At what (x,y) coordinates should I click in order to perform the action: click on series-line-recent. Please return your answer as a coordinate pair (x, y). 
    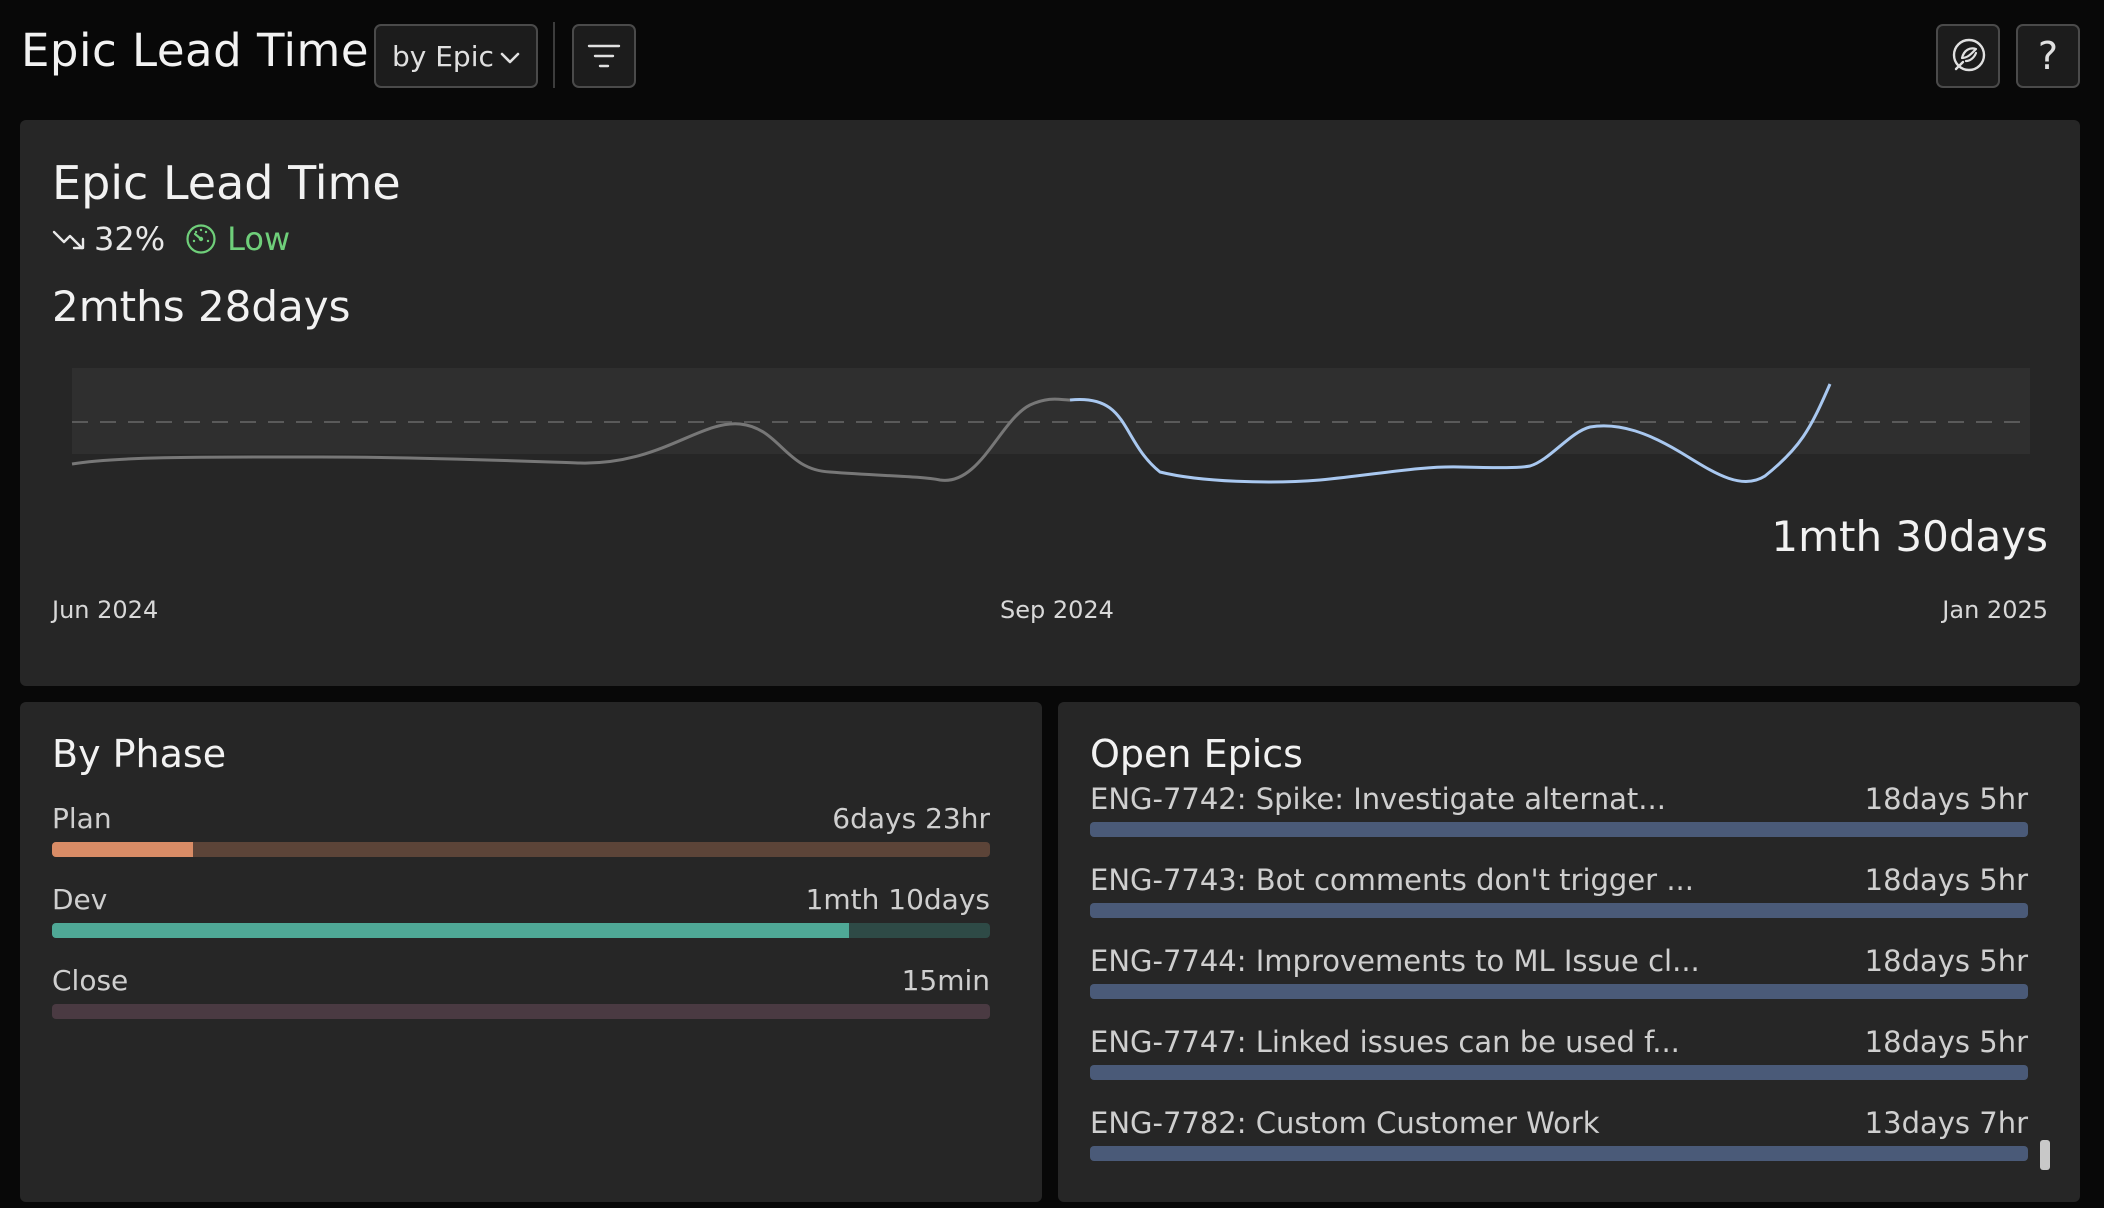
    Looking at the image, I should click on (1450, 433).